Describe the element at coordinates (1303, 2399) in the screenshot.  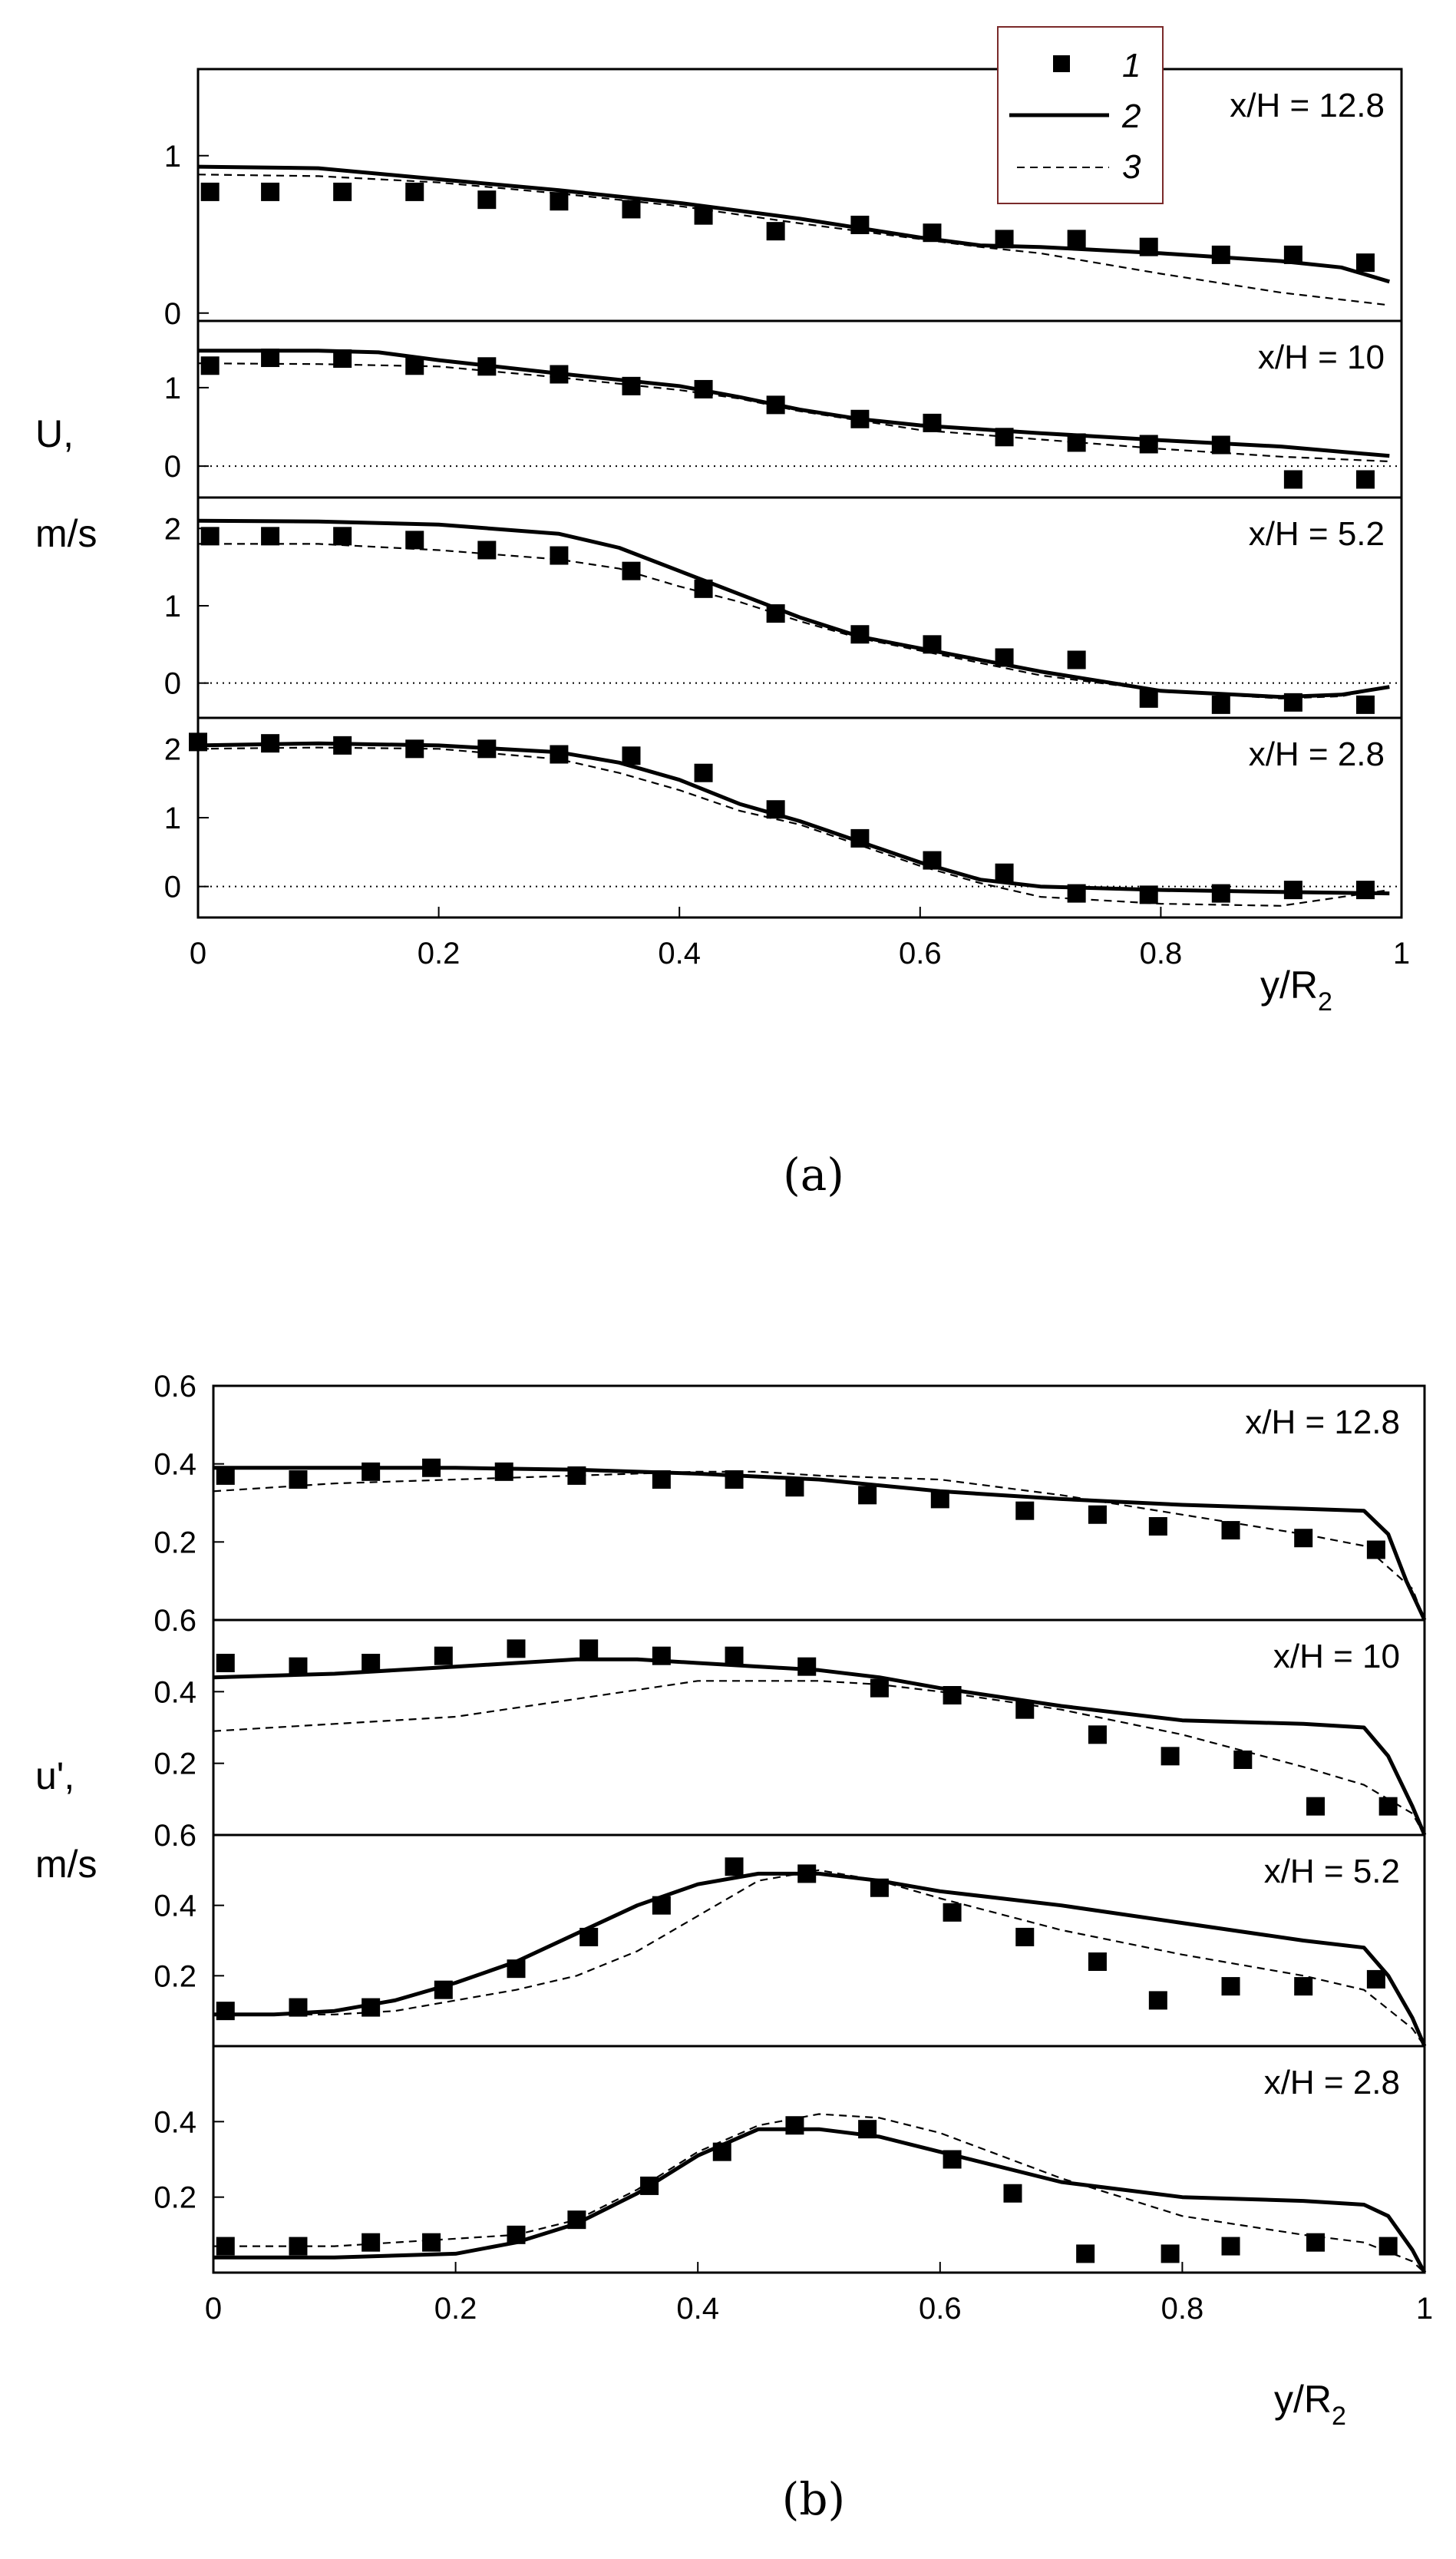
I see `chart-b-xlabel-main: y/R` at that location.